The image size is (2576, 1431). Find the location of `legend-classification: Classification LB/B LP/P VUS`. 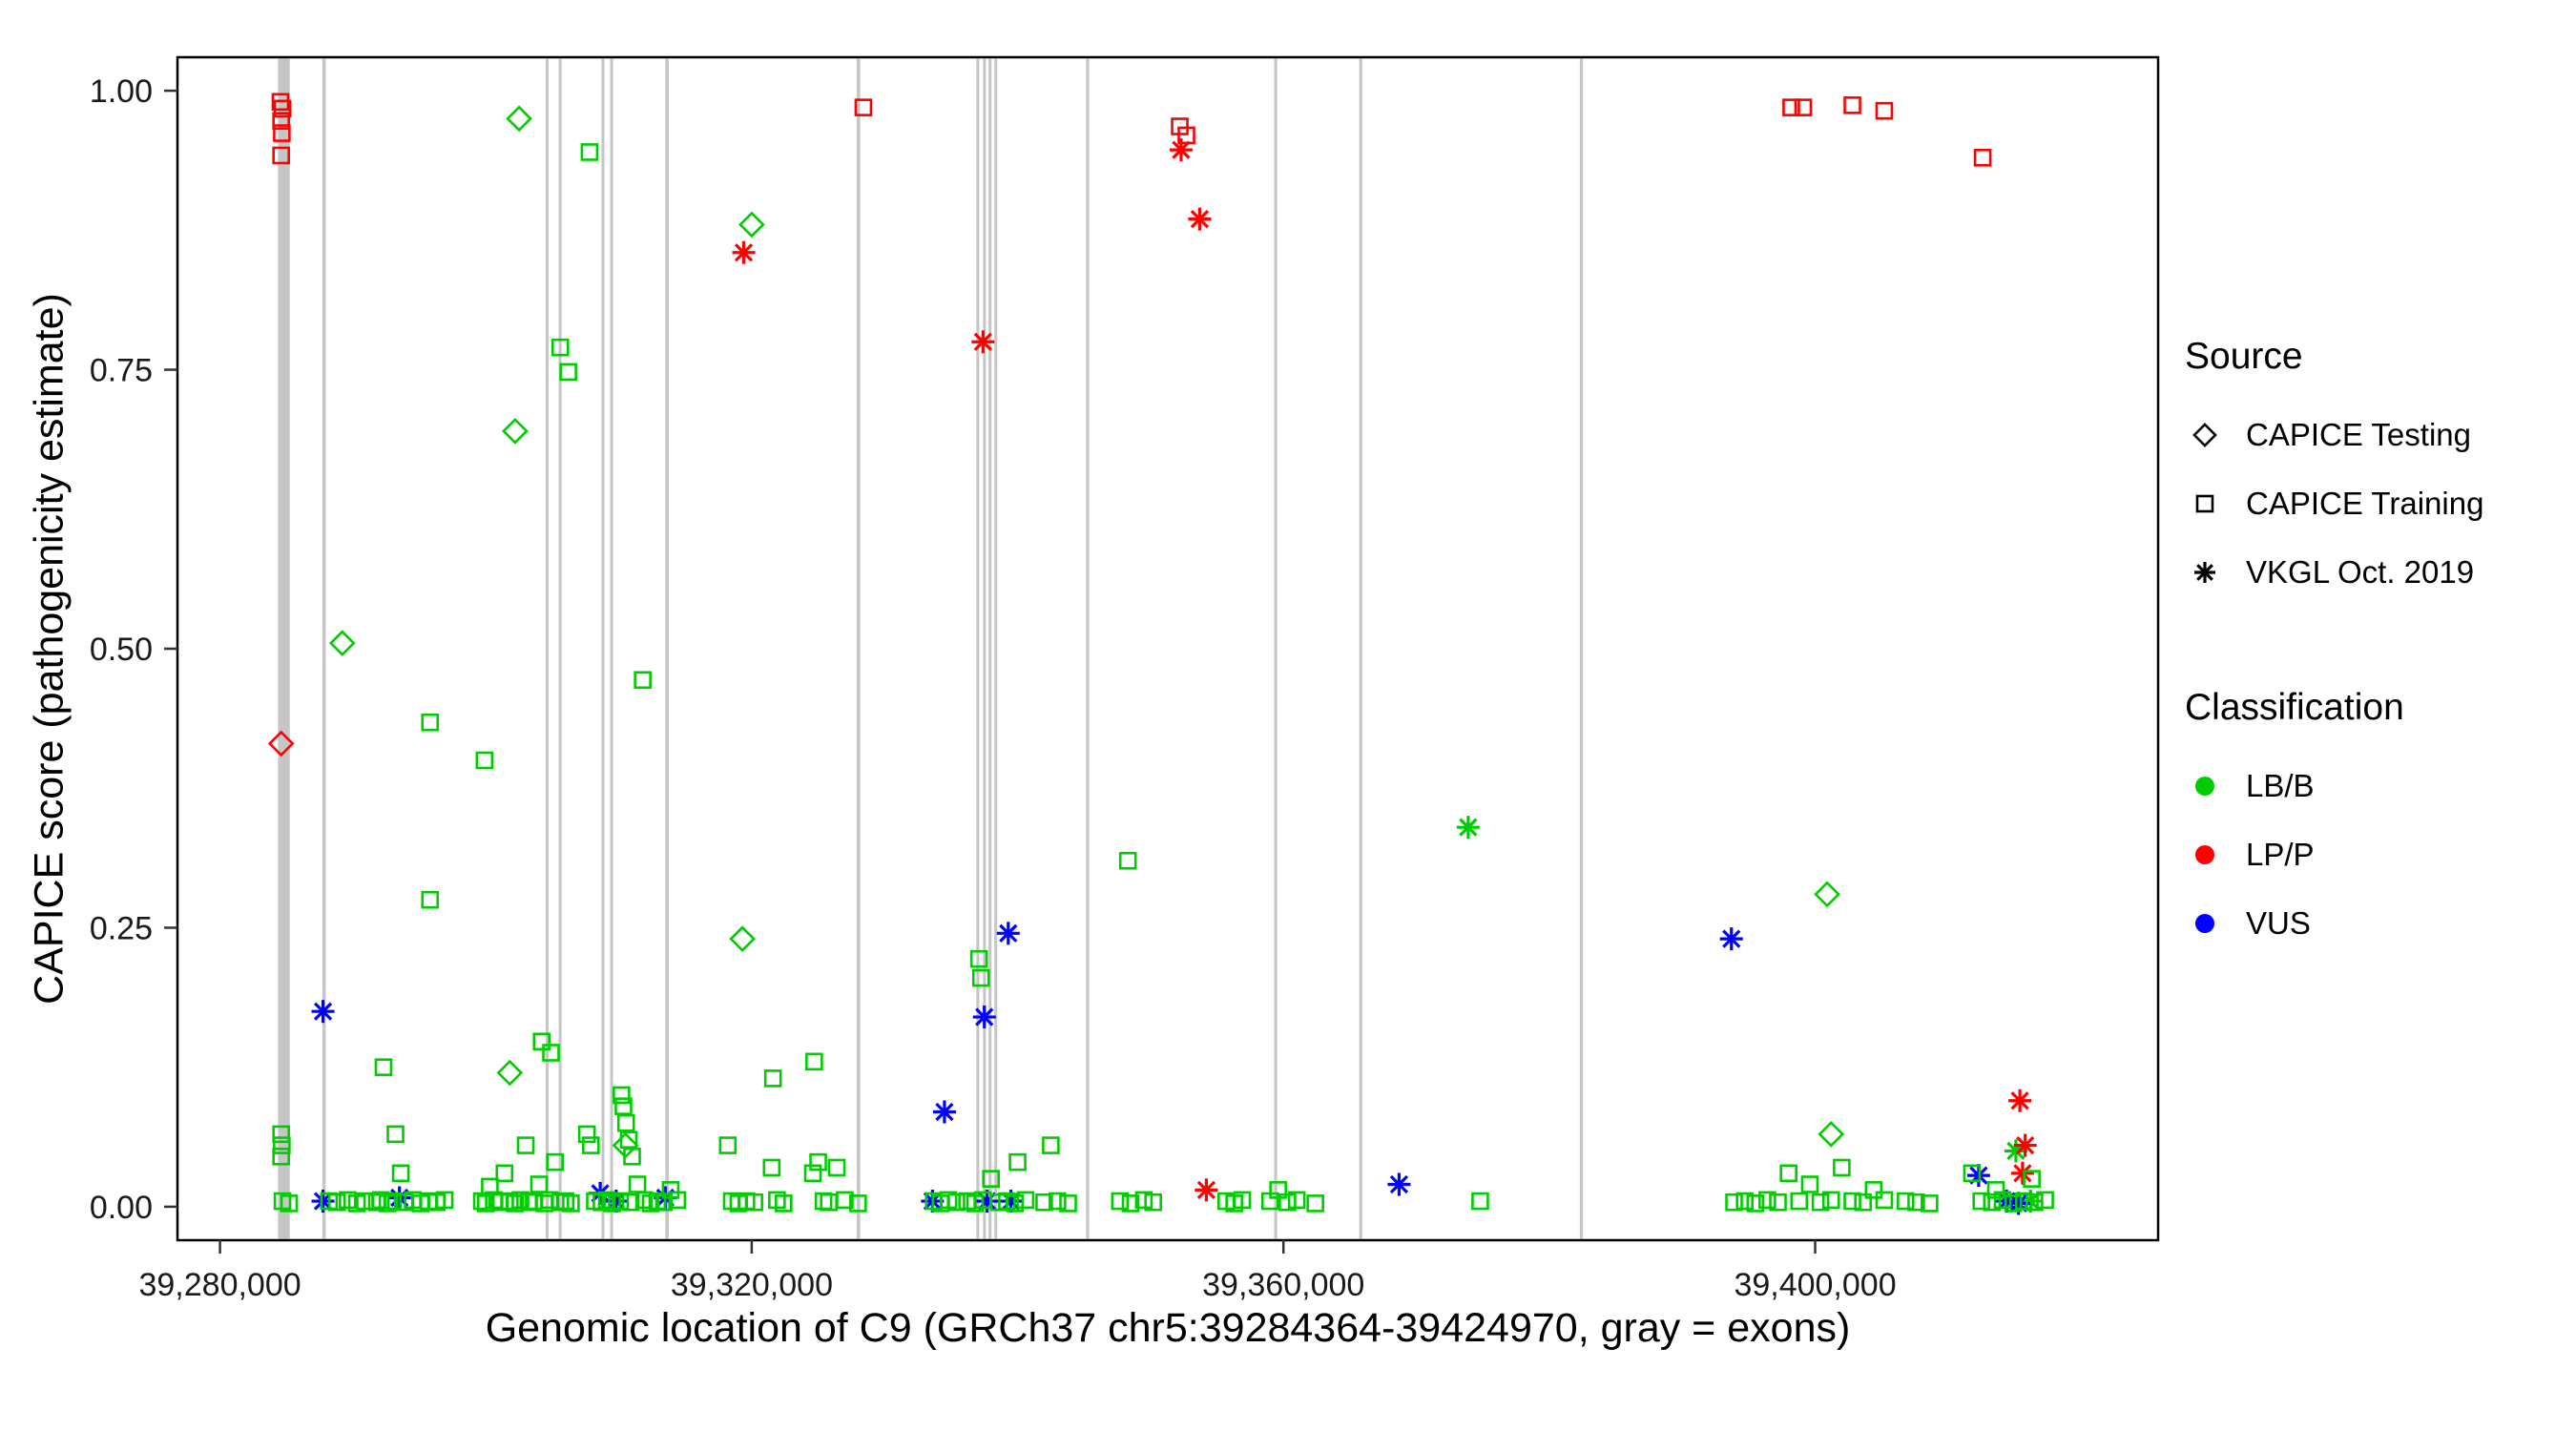

legend-classification: Classification LB/B LP/P VUS is located at coordinates (2333, 822).